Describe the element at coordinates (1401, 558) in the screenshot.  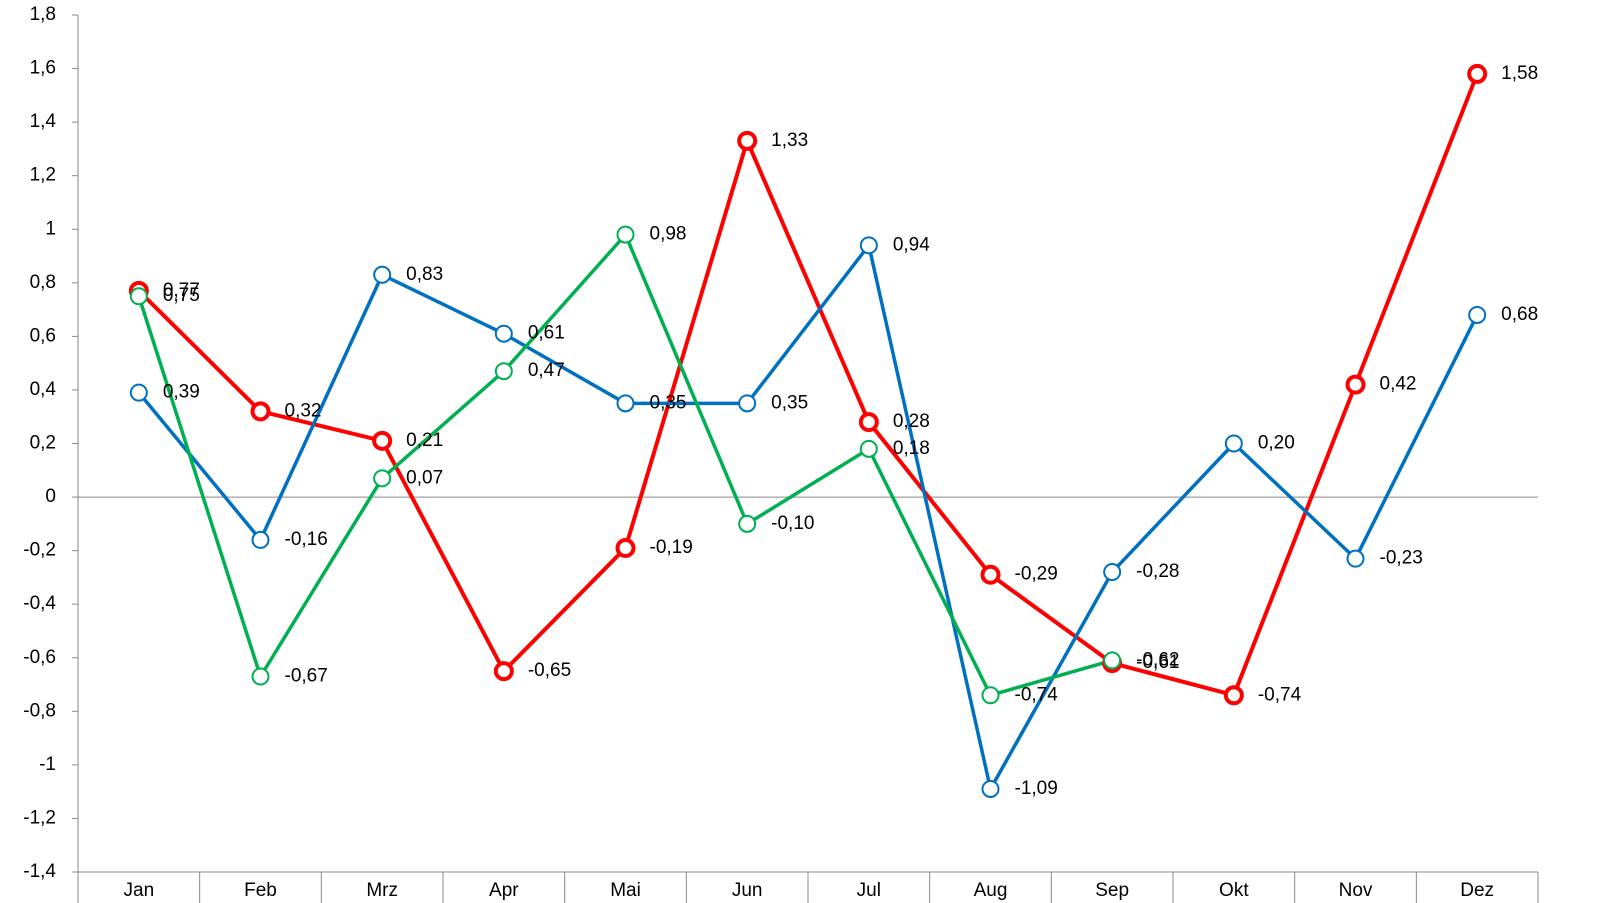
I see `data-label: -0,23` at that location.